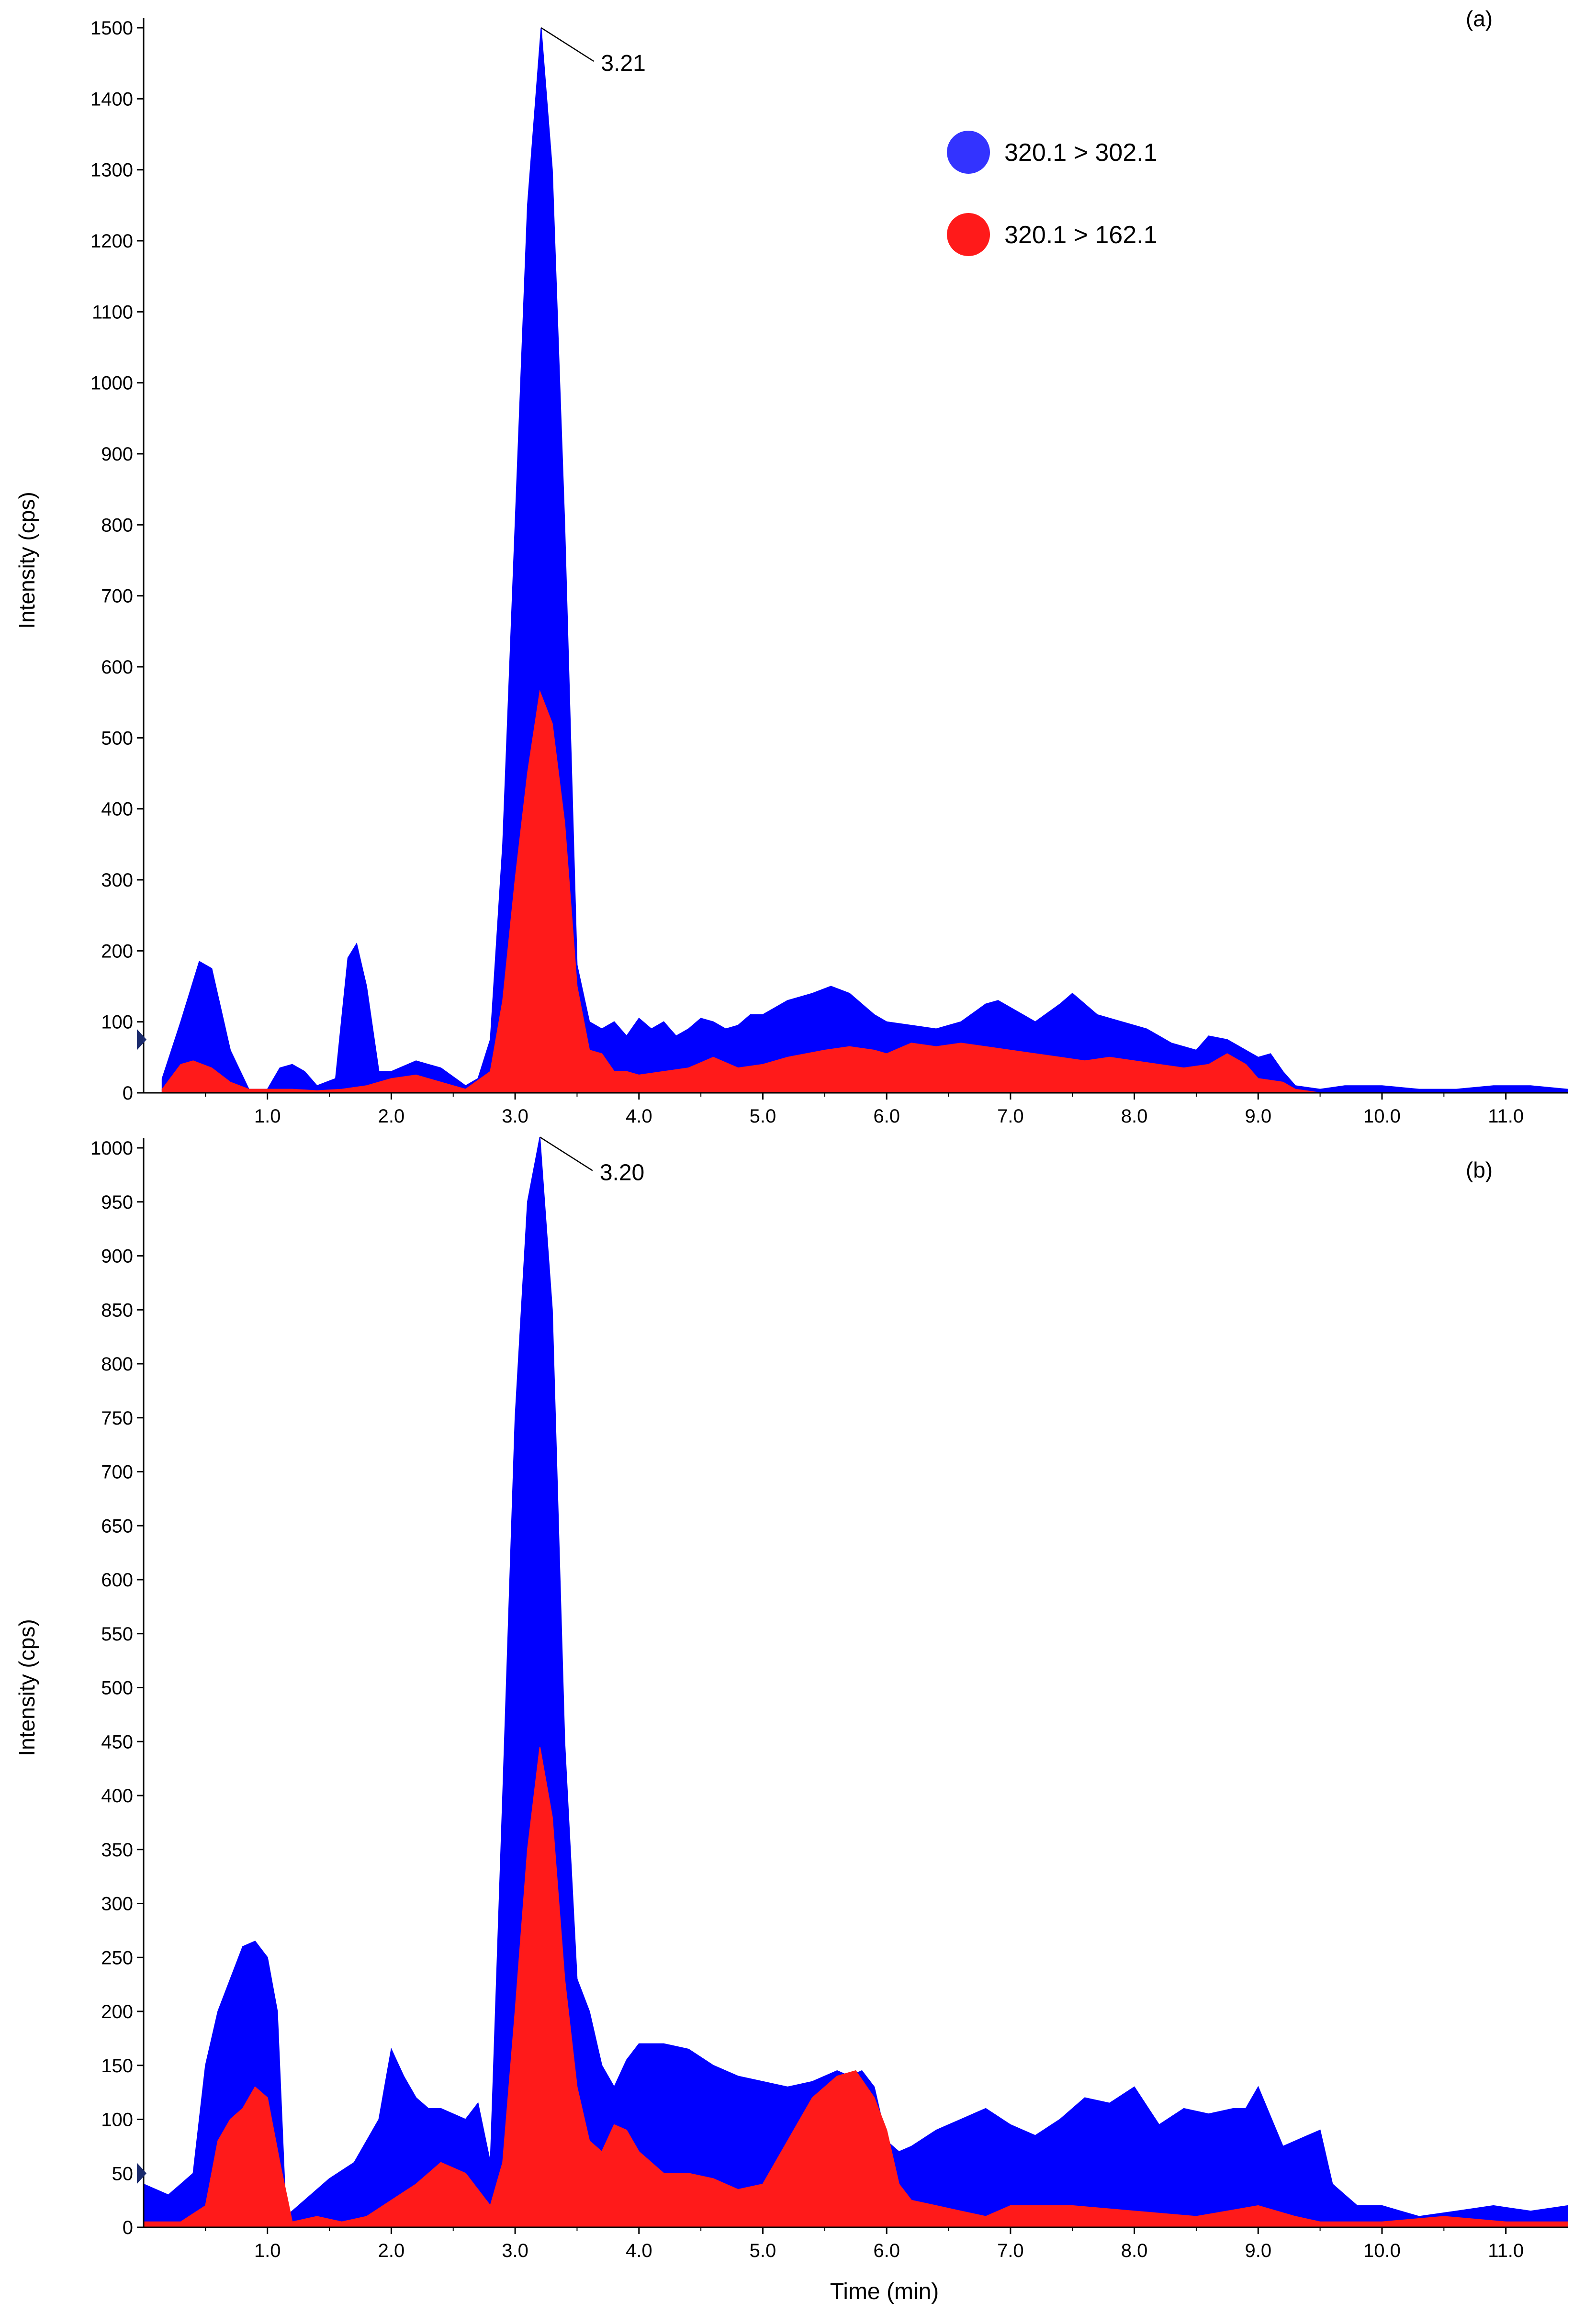  Describe the element at coordinates (123, 2173) in the screenshot. I see `y-tick-label: 50` at that location.